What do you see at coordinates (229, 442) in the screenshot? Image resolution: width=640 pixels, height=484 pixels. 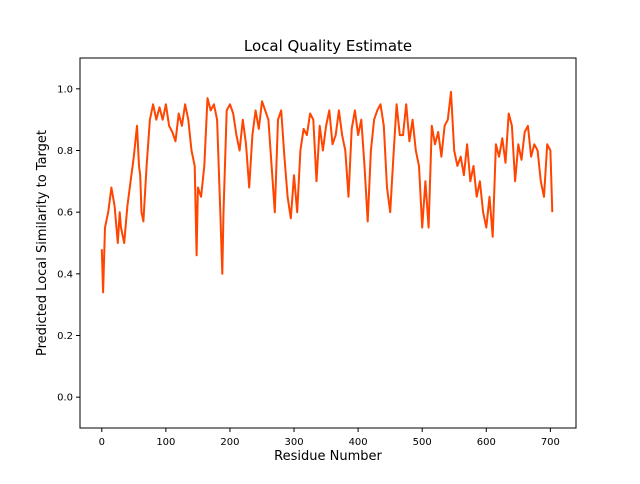 I see `x-tick-label: 200` at bounding box center [229, 442].